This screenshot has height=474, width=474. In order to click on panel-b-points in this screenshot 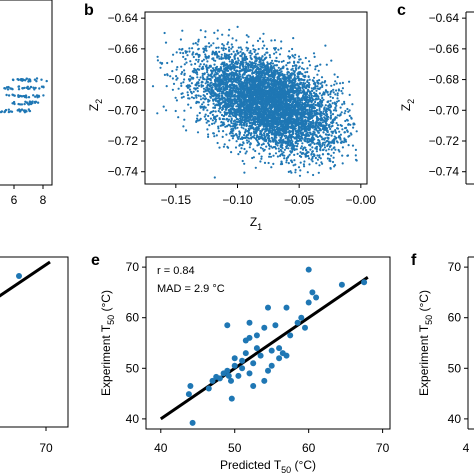, I will do `click(254, 102)`.